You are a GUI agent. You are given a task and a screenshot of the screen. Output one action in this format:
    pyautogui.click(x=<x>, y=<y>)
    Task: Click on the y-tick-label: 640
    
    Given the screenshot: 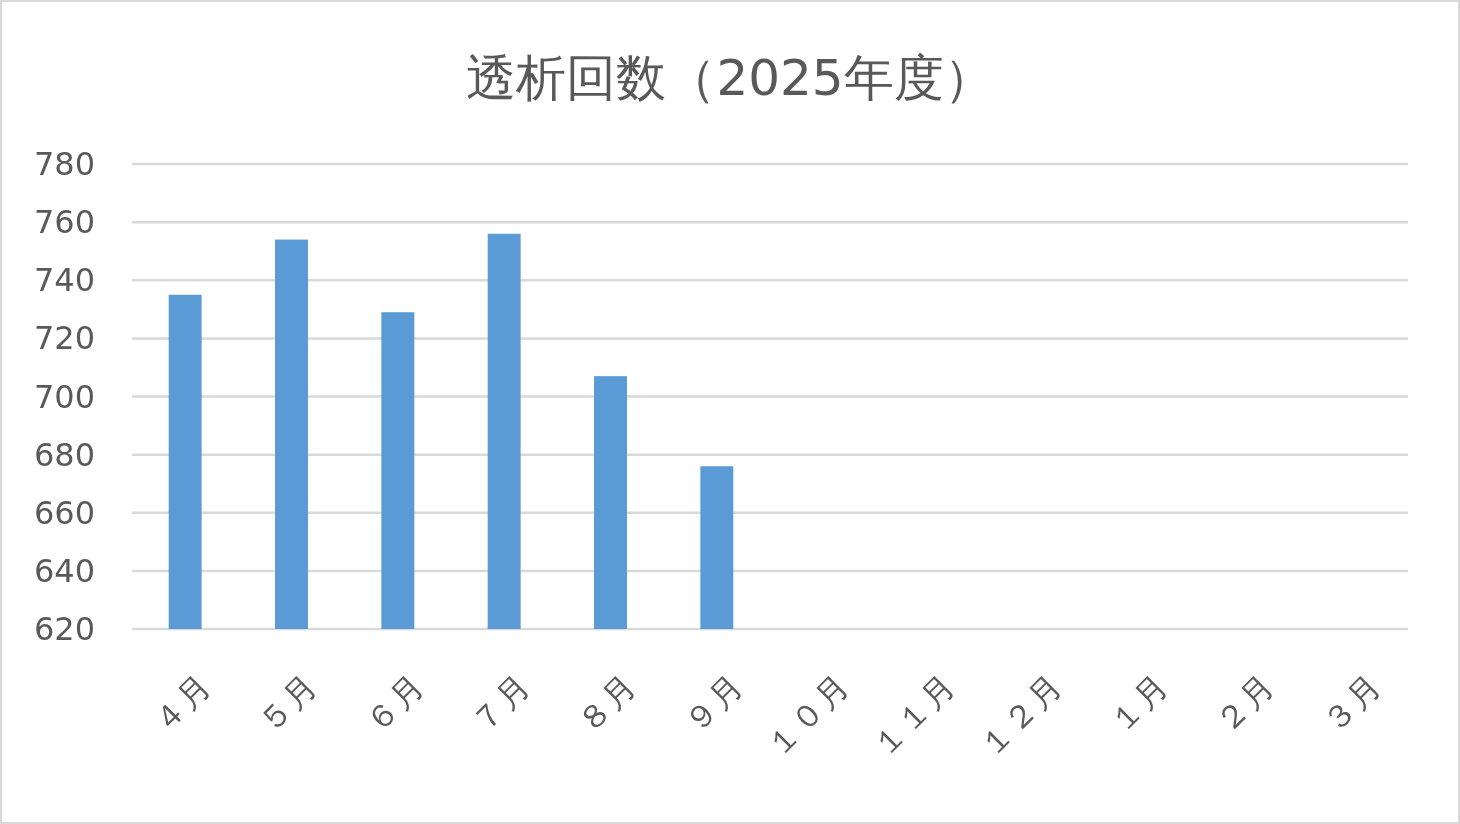 What is the action you would take?
    pyautogui.click(x=64, y=570)
    